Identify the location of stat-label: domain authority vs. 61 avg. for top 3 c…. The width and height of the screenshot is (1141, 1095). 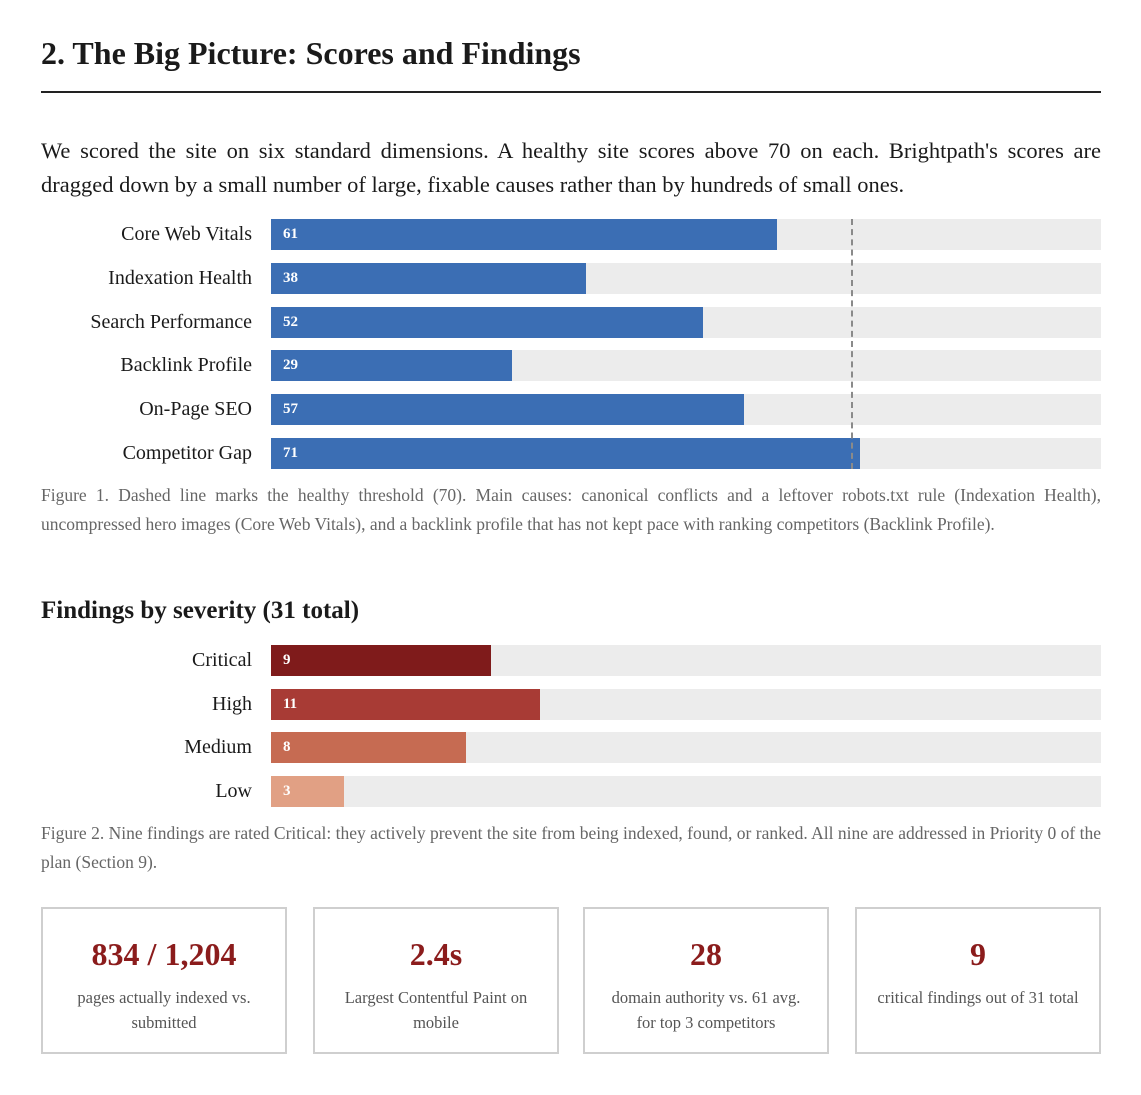
(706, 1010).